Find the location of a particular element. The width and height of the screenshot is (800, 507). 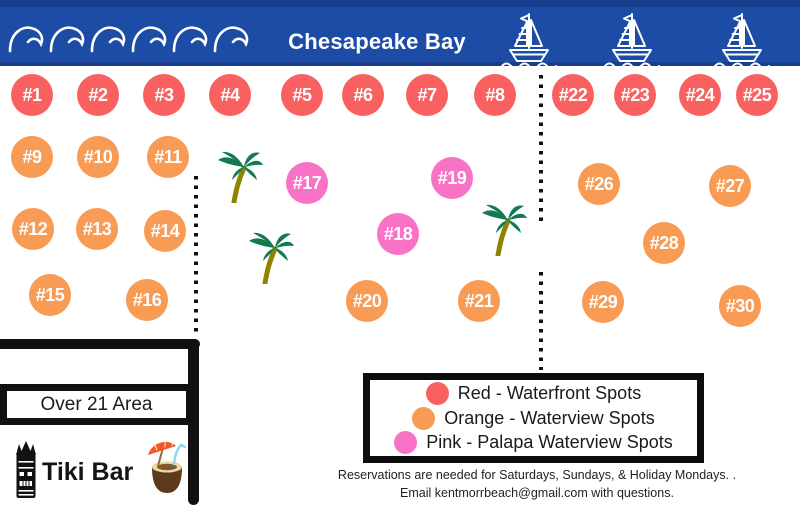

dotted-divider-right-upper is located at coordinates (541, 150).